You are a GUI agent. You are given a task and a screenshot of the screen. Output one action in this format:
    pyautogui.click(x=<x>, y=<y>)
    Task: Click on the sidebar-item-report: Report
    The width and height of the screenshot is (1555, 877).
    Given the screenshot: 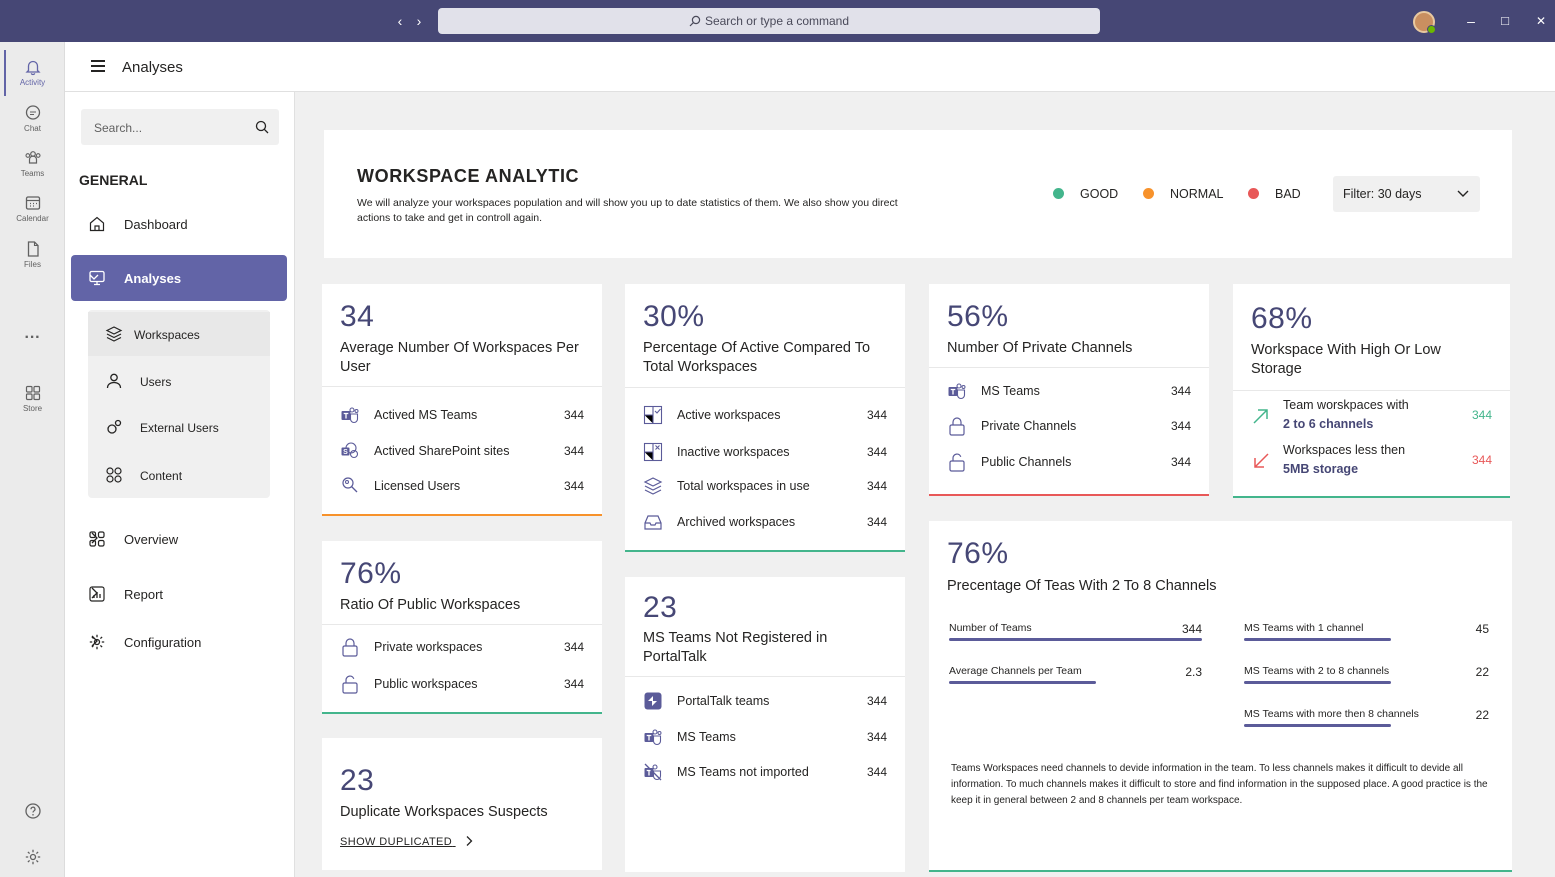 What is the action you would take?
    pyautogui.click(x=179, y=594)
    